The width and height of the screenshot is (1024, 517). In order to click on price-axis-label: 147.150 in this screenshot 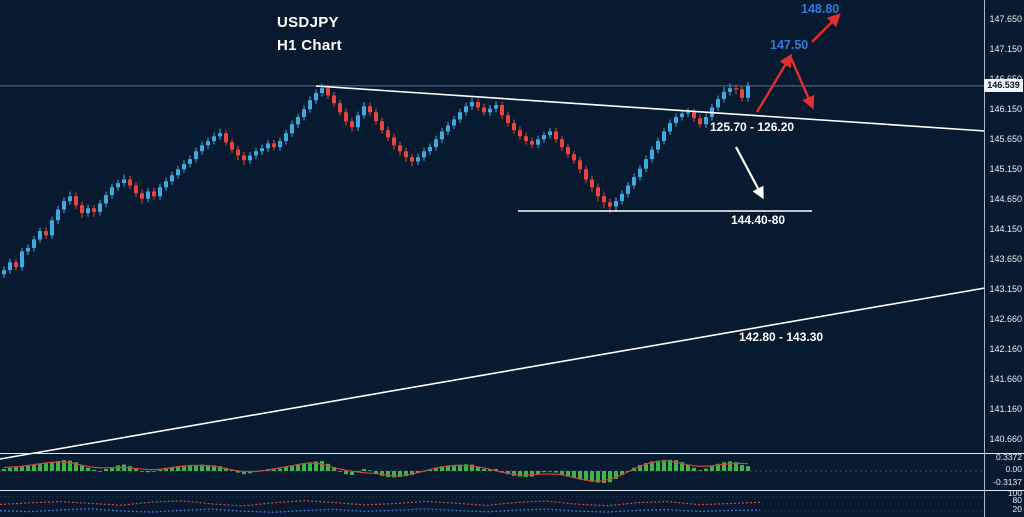, I will do `click(1005, 49)`.